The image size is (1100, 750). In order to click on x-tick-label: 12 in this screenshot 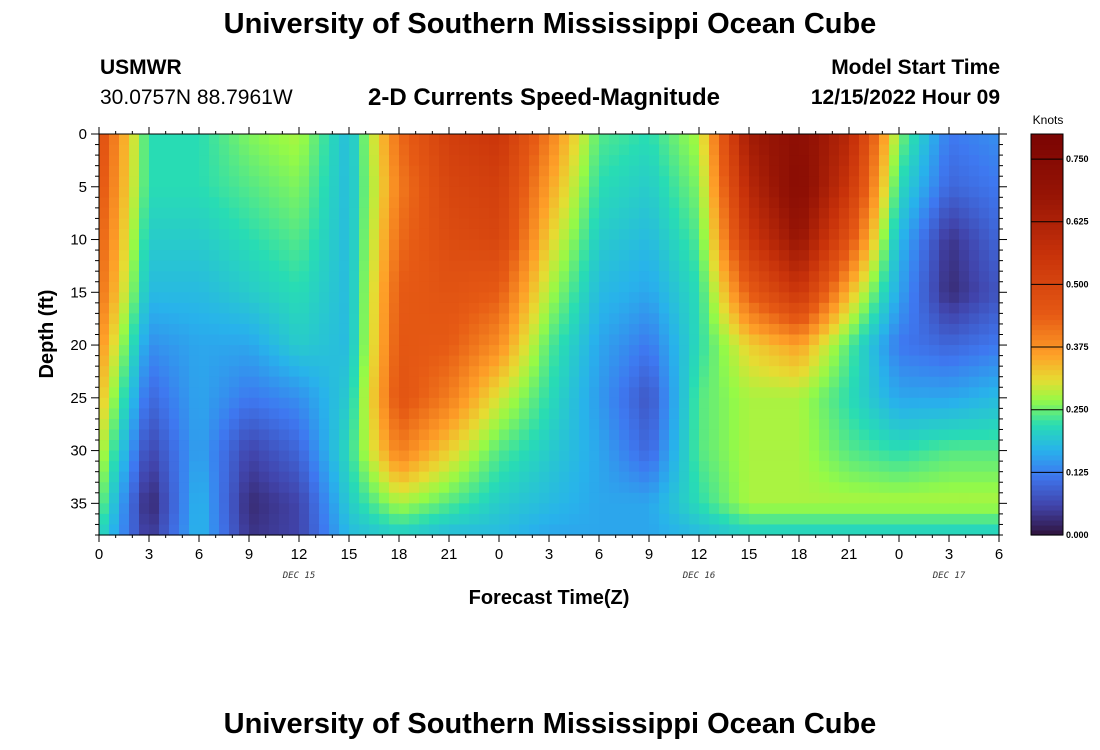, I will do `click(699, 554)`.